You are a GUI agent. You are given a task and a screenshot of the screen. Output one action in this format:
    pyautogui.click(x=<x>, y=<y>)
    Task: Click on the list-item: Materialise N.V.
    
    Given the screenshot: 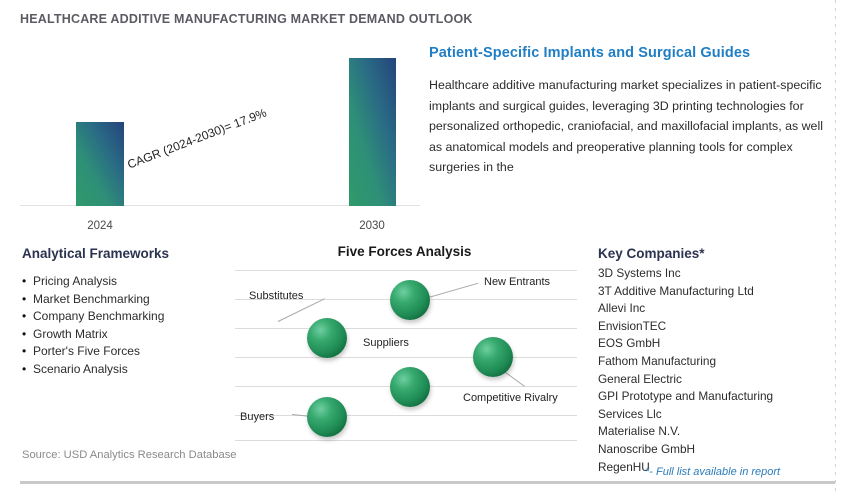 What is the action you would take?
    pyautogui.click(x=639, y=431)
    